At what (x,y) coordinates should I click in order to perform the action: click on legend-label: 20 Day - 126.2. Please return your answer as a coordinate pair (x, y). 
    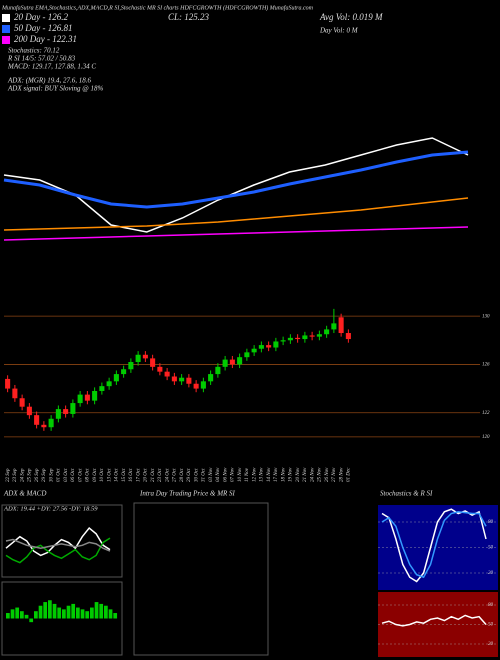
    Looking at the image, I should click on (41, 17).